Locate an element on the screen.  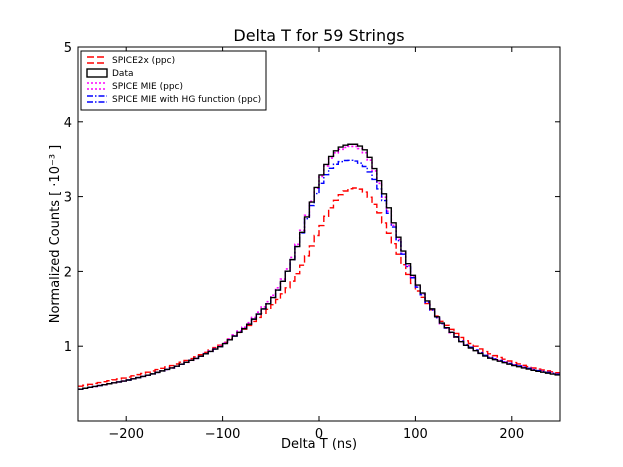
x-tick-label: −100 is located at coordinates (223, 434).